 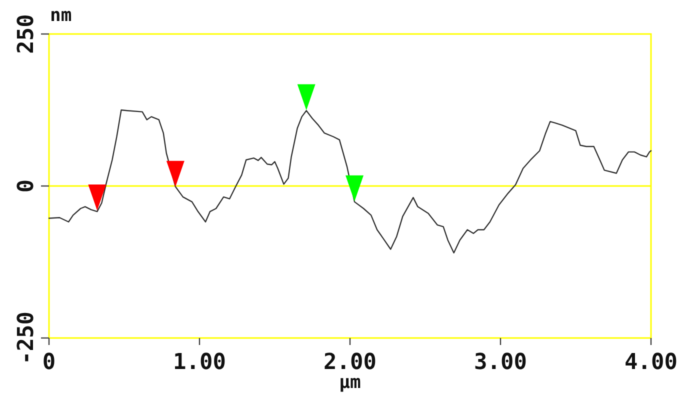 What do you see at coordinates (61, 15) in the screenshot?
I see `y-axis-title: nm` at bounding box center [61, 15].